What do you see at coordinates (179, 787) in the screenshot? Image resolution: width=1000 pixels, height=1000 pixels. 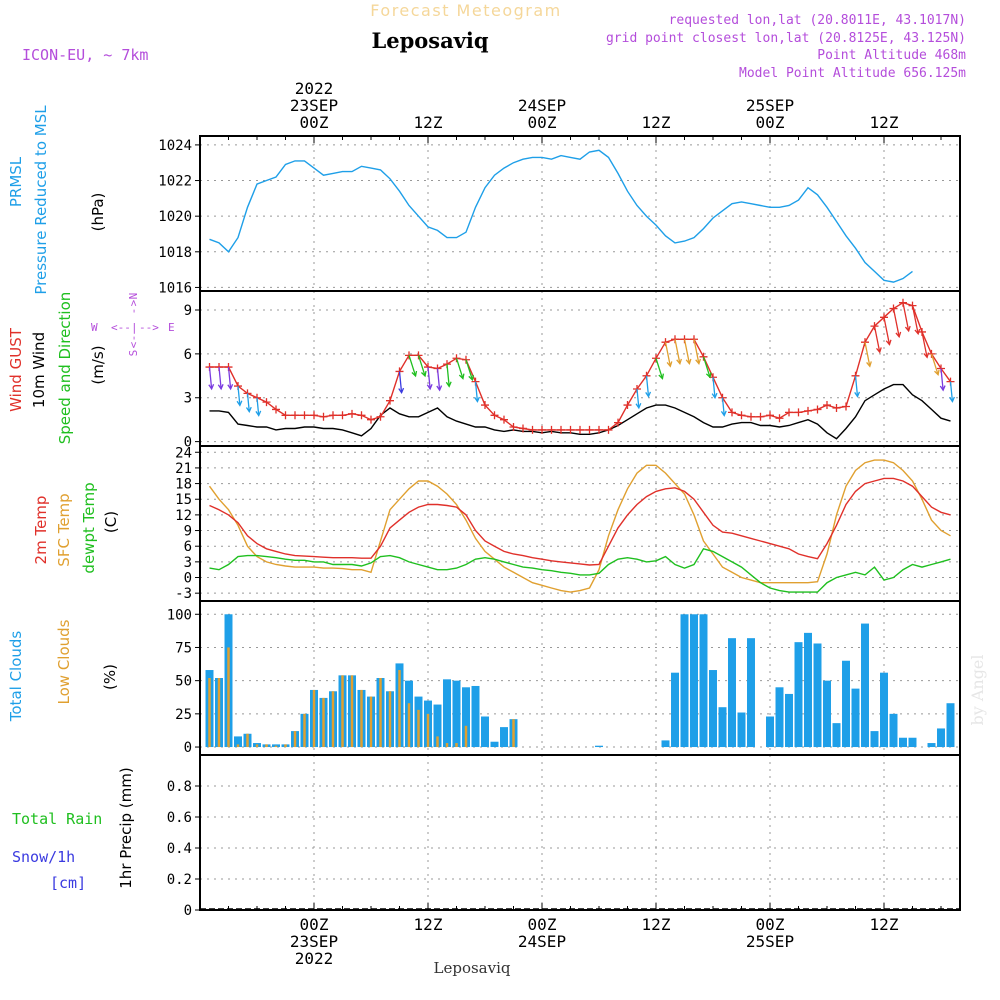 I see `y-tick-label: 0.8` at bounding box center [179, 787].